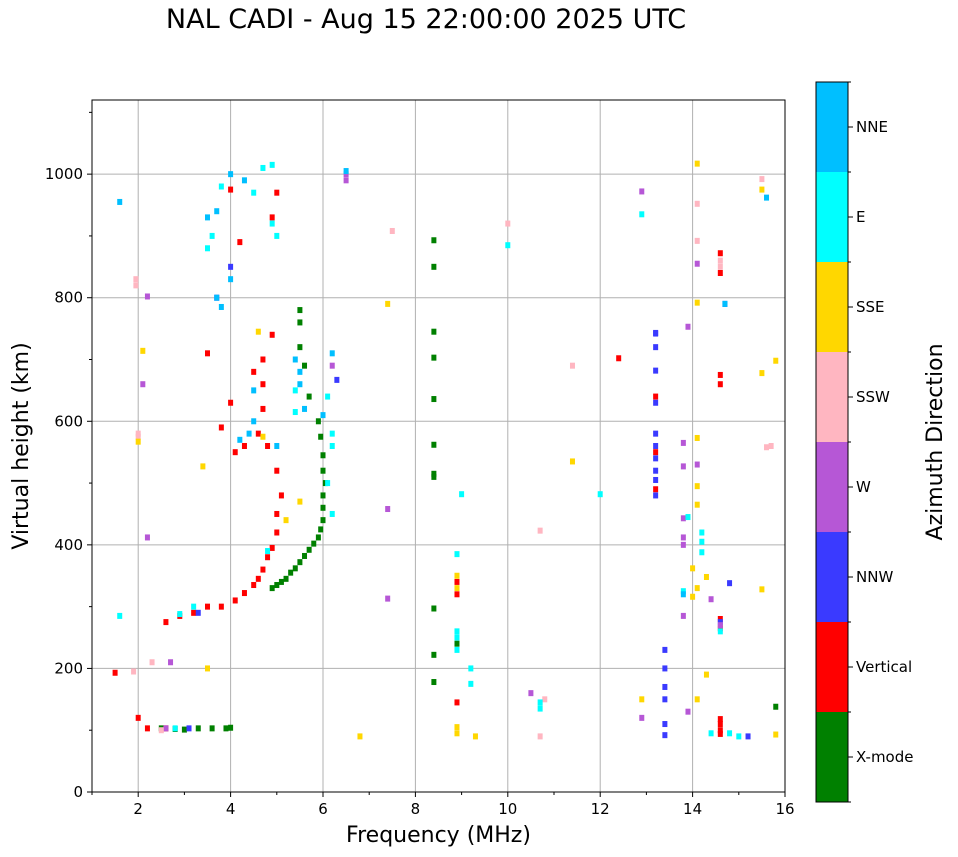 The image size is (958, 857). I want to click on colorbar-frame, so click(832, 442).